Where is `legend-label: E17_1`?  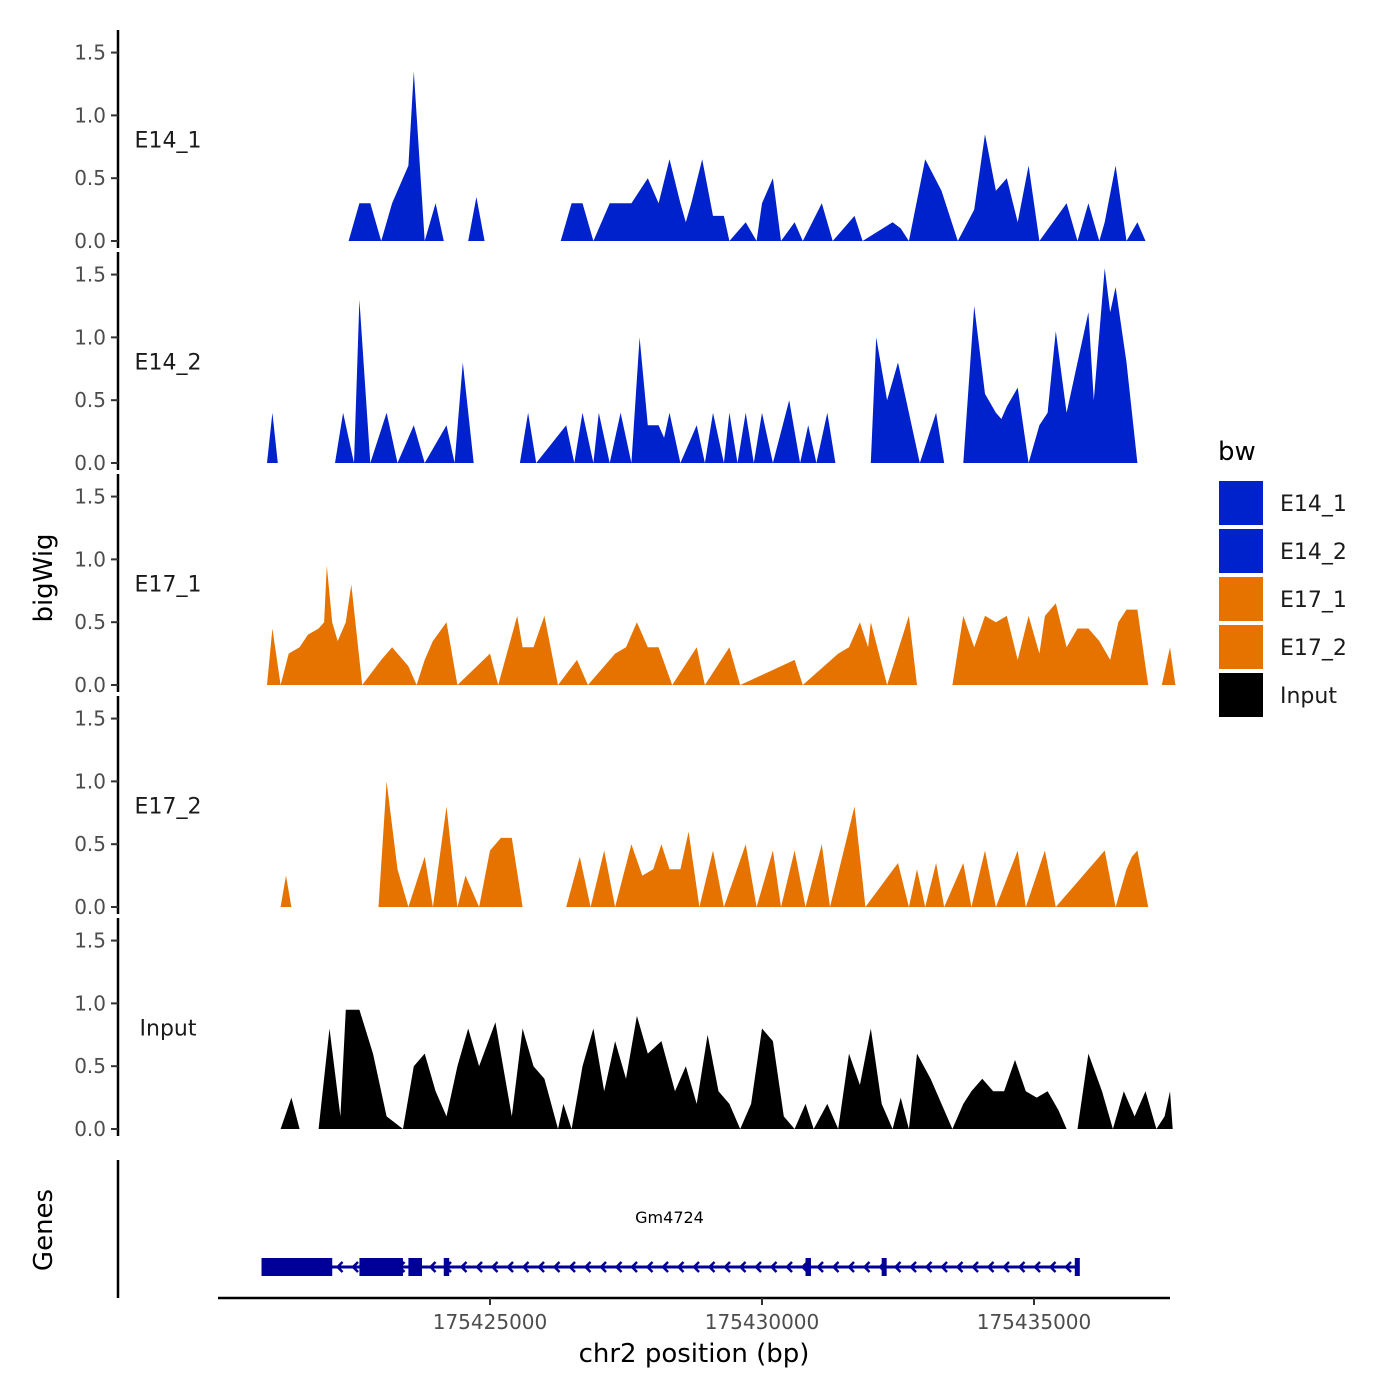
legend-label: E17_1 is located at coordinates (1313, 600).